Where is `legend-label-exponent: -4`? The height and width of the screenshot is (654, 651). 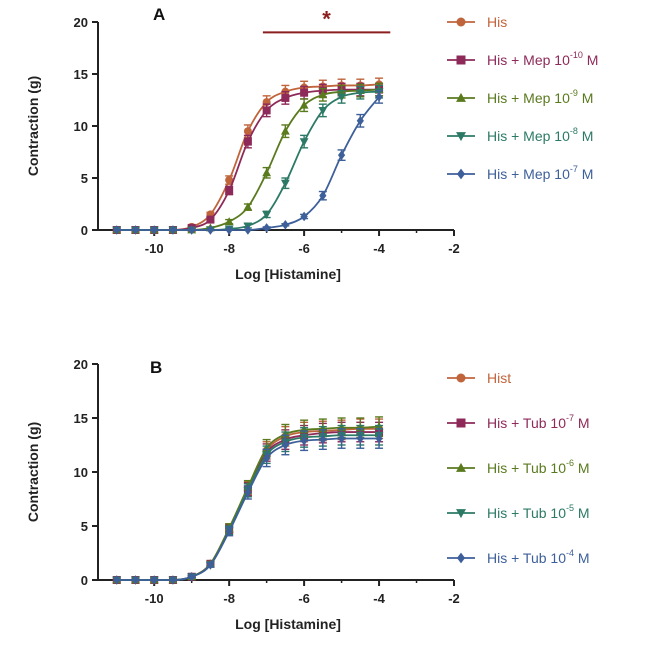
legend-label-exponent: -4 is located at coordinates (570, 553).